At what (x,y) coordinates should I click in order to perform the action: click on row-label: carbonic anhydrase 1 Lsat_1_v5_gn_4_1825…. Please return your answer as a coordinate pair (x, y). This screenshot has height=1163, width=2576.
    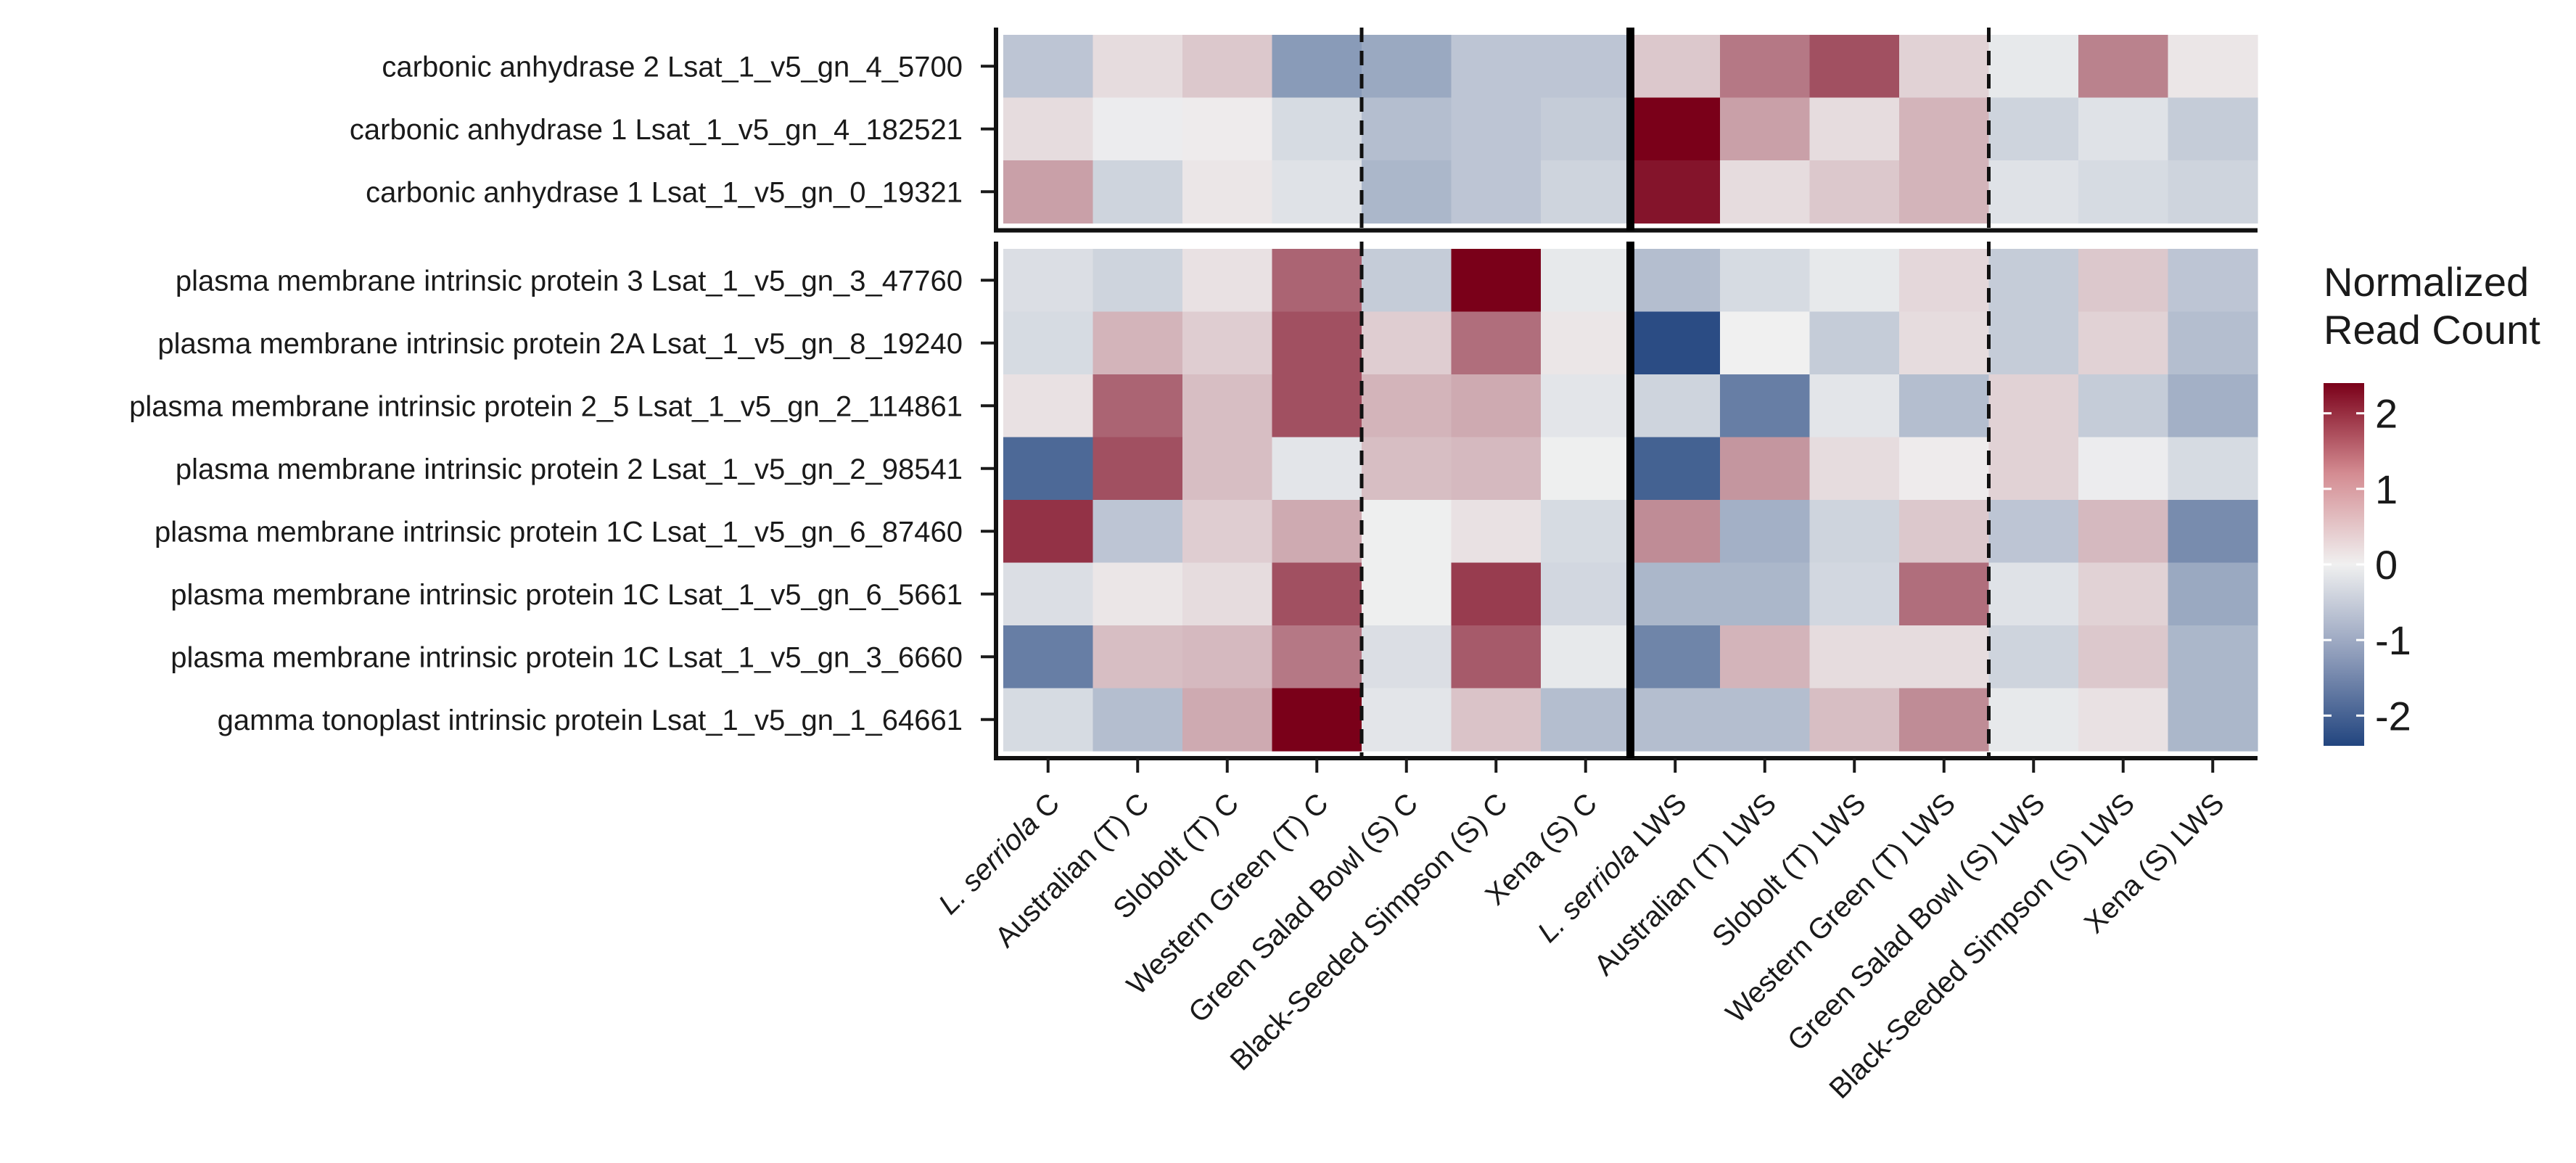
    Looking at the image, I should click on (656, 130).